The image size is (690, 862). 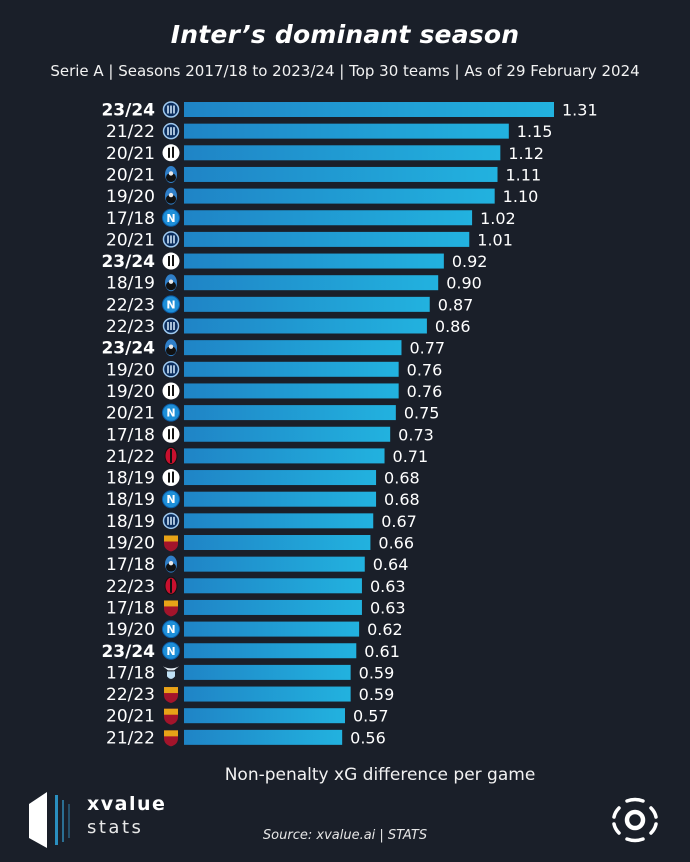 I want to click on bar-row: 17/18 0.63, so click(x=256, y=608).